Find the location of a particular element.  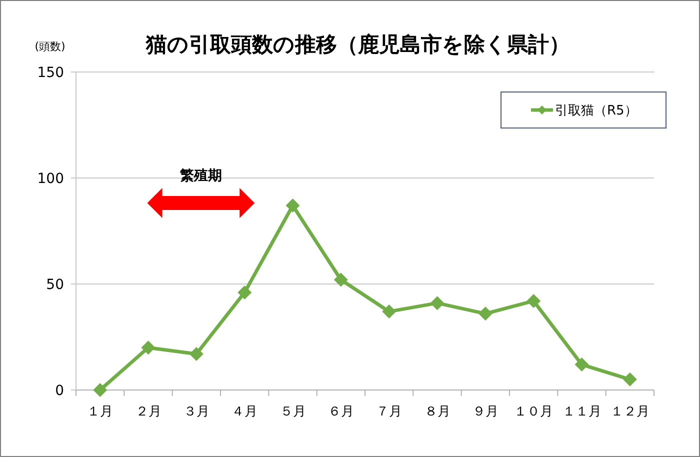

x-tick-label: １０月 is located at coordinates (534, 412).